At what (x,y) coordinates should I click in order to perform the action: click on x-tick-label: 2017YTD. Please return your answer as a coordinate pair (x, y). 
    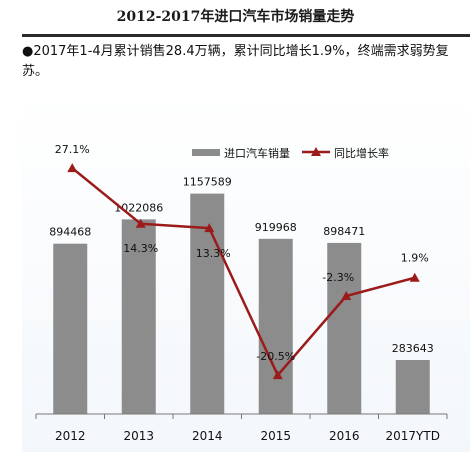
    Looking at the image, I should click on (413, 436).